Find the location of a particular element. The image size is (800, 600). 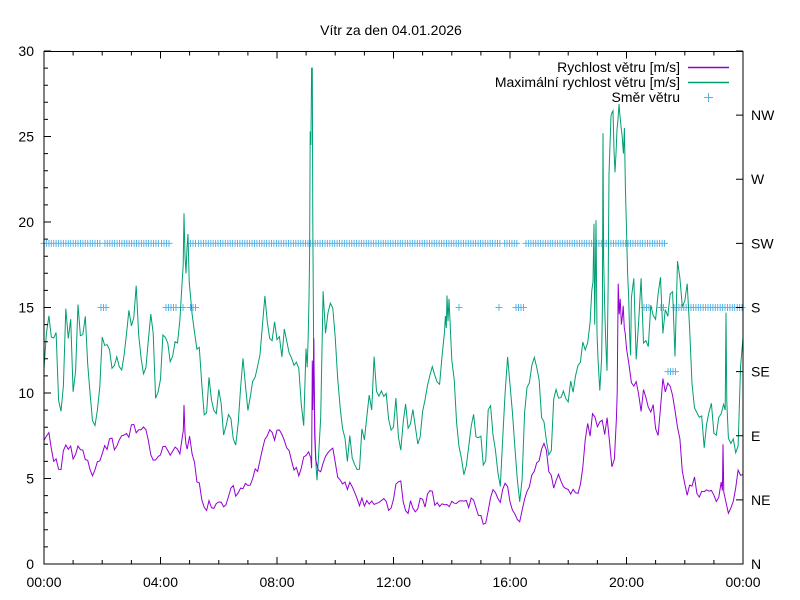

svg-text: Maximální rychlost větru [m/s] is located at coordinates (587, 82).